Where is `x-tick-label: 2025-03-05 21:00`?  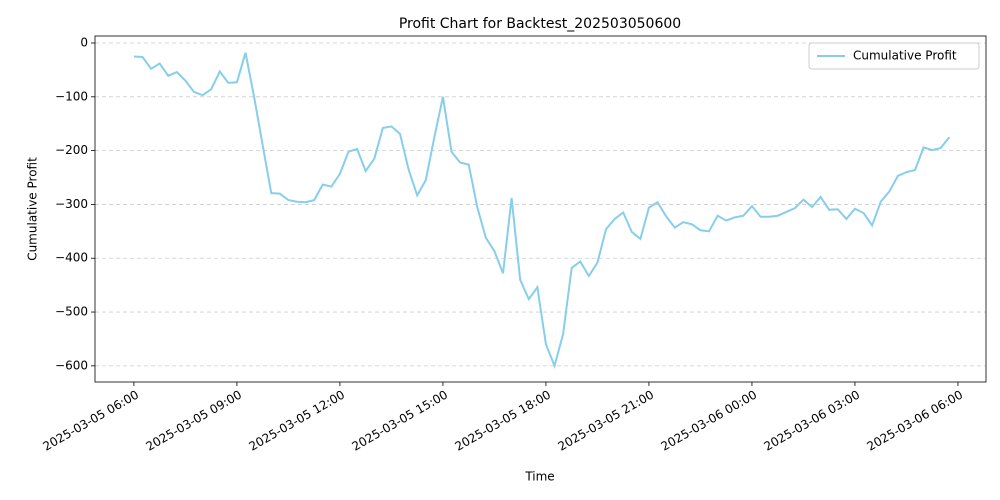 x-tick-label: 2025-03-05 21:00 is located at coordinates (606, 421).